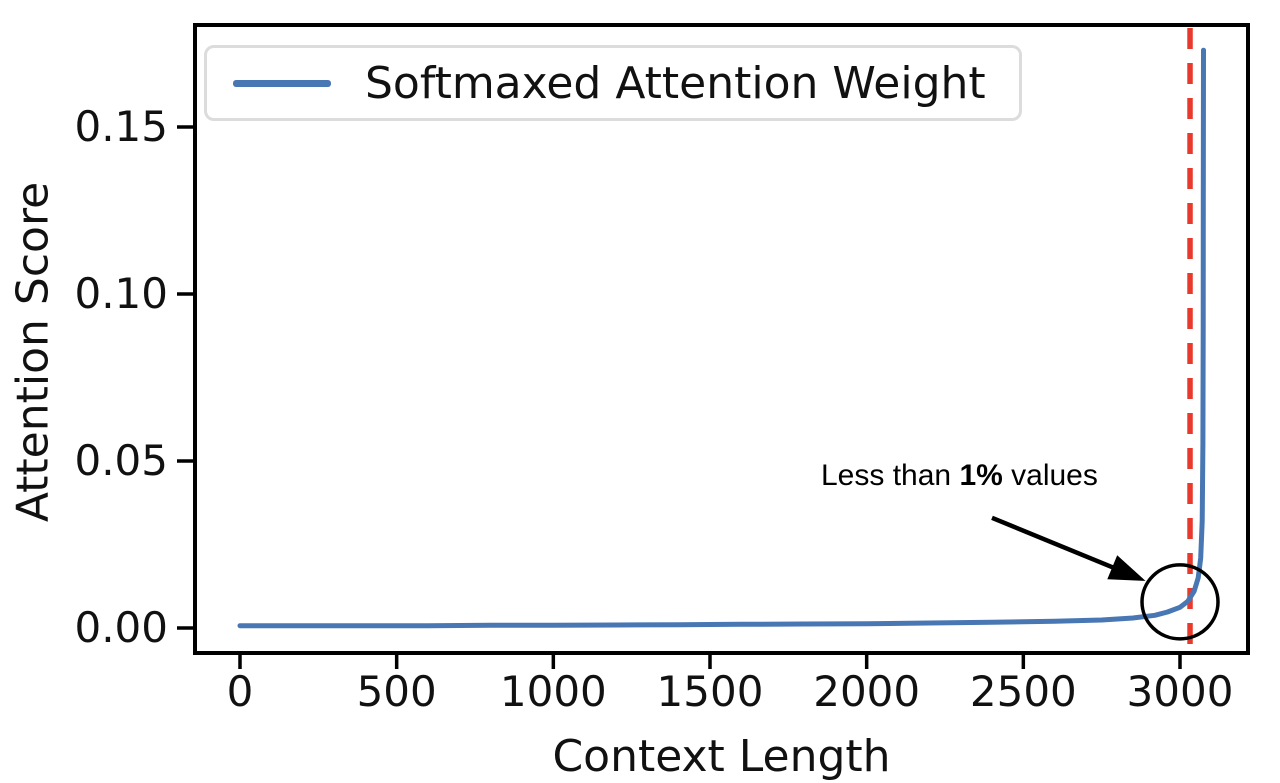  What do you see at coordinates (121, 627) in the screenshot?
I see `y-tick-label: 0.00` at bounding box center [121, 627].